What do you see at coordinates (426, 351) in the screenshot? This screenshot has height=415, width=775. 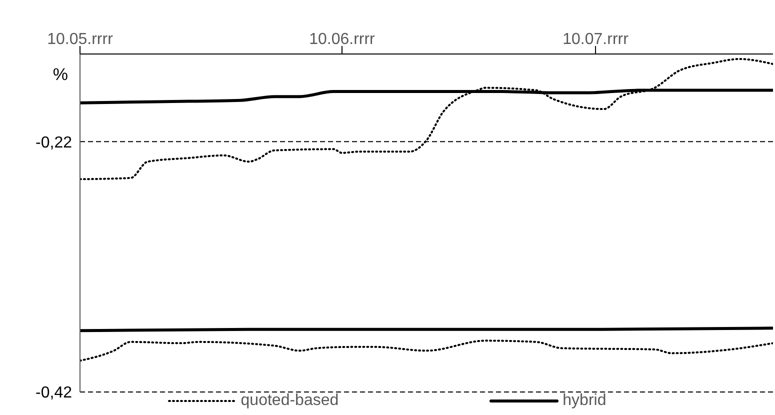 I see `line-series` at bounding box center [426, 351].